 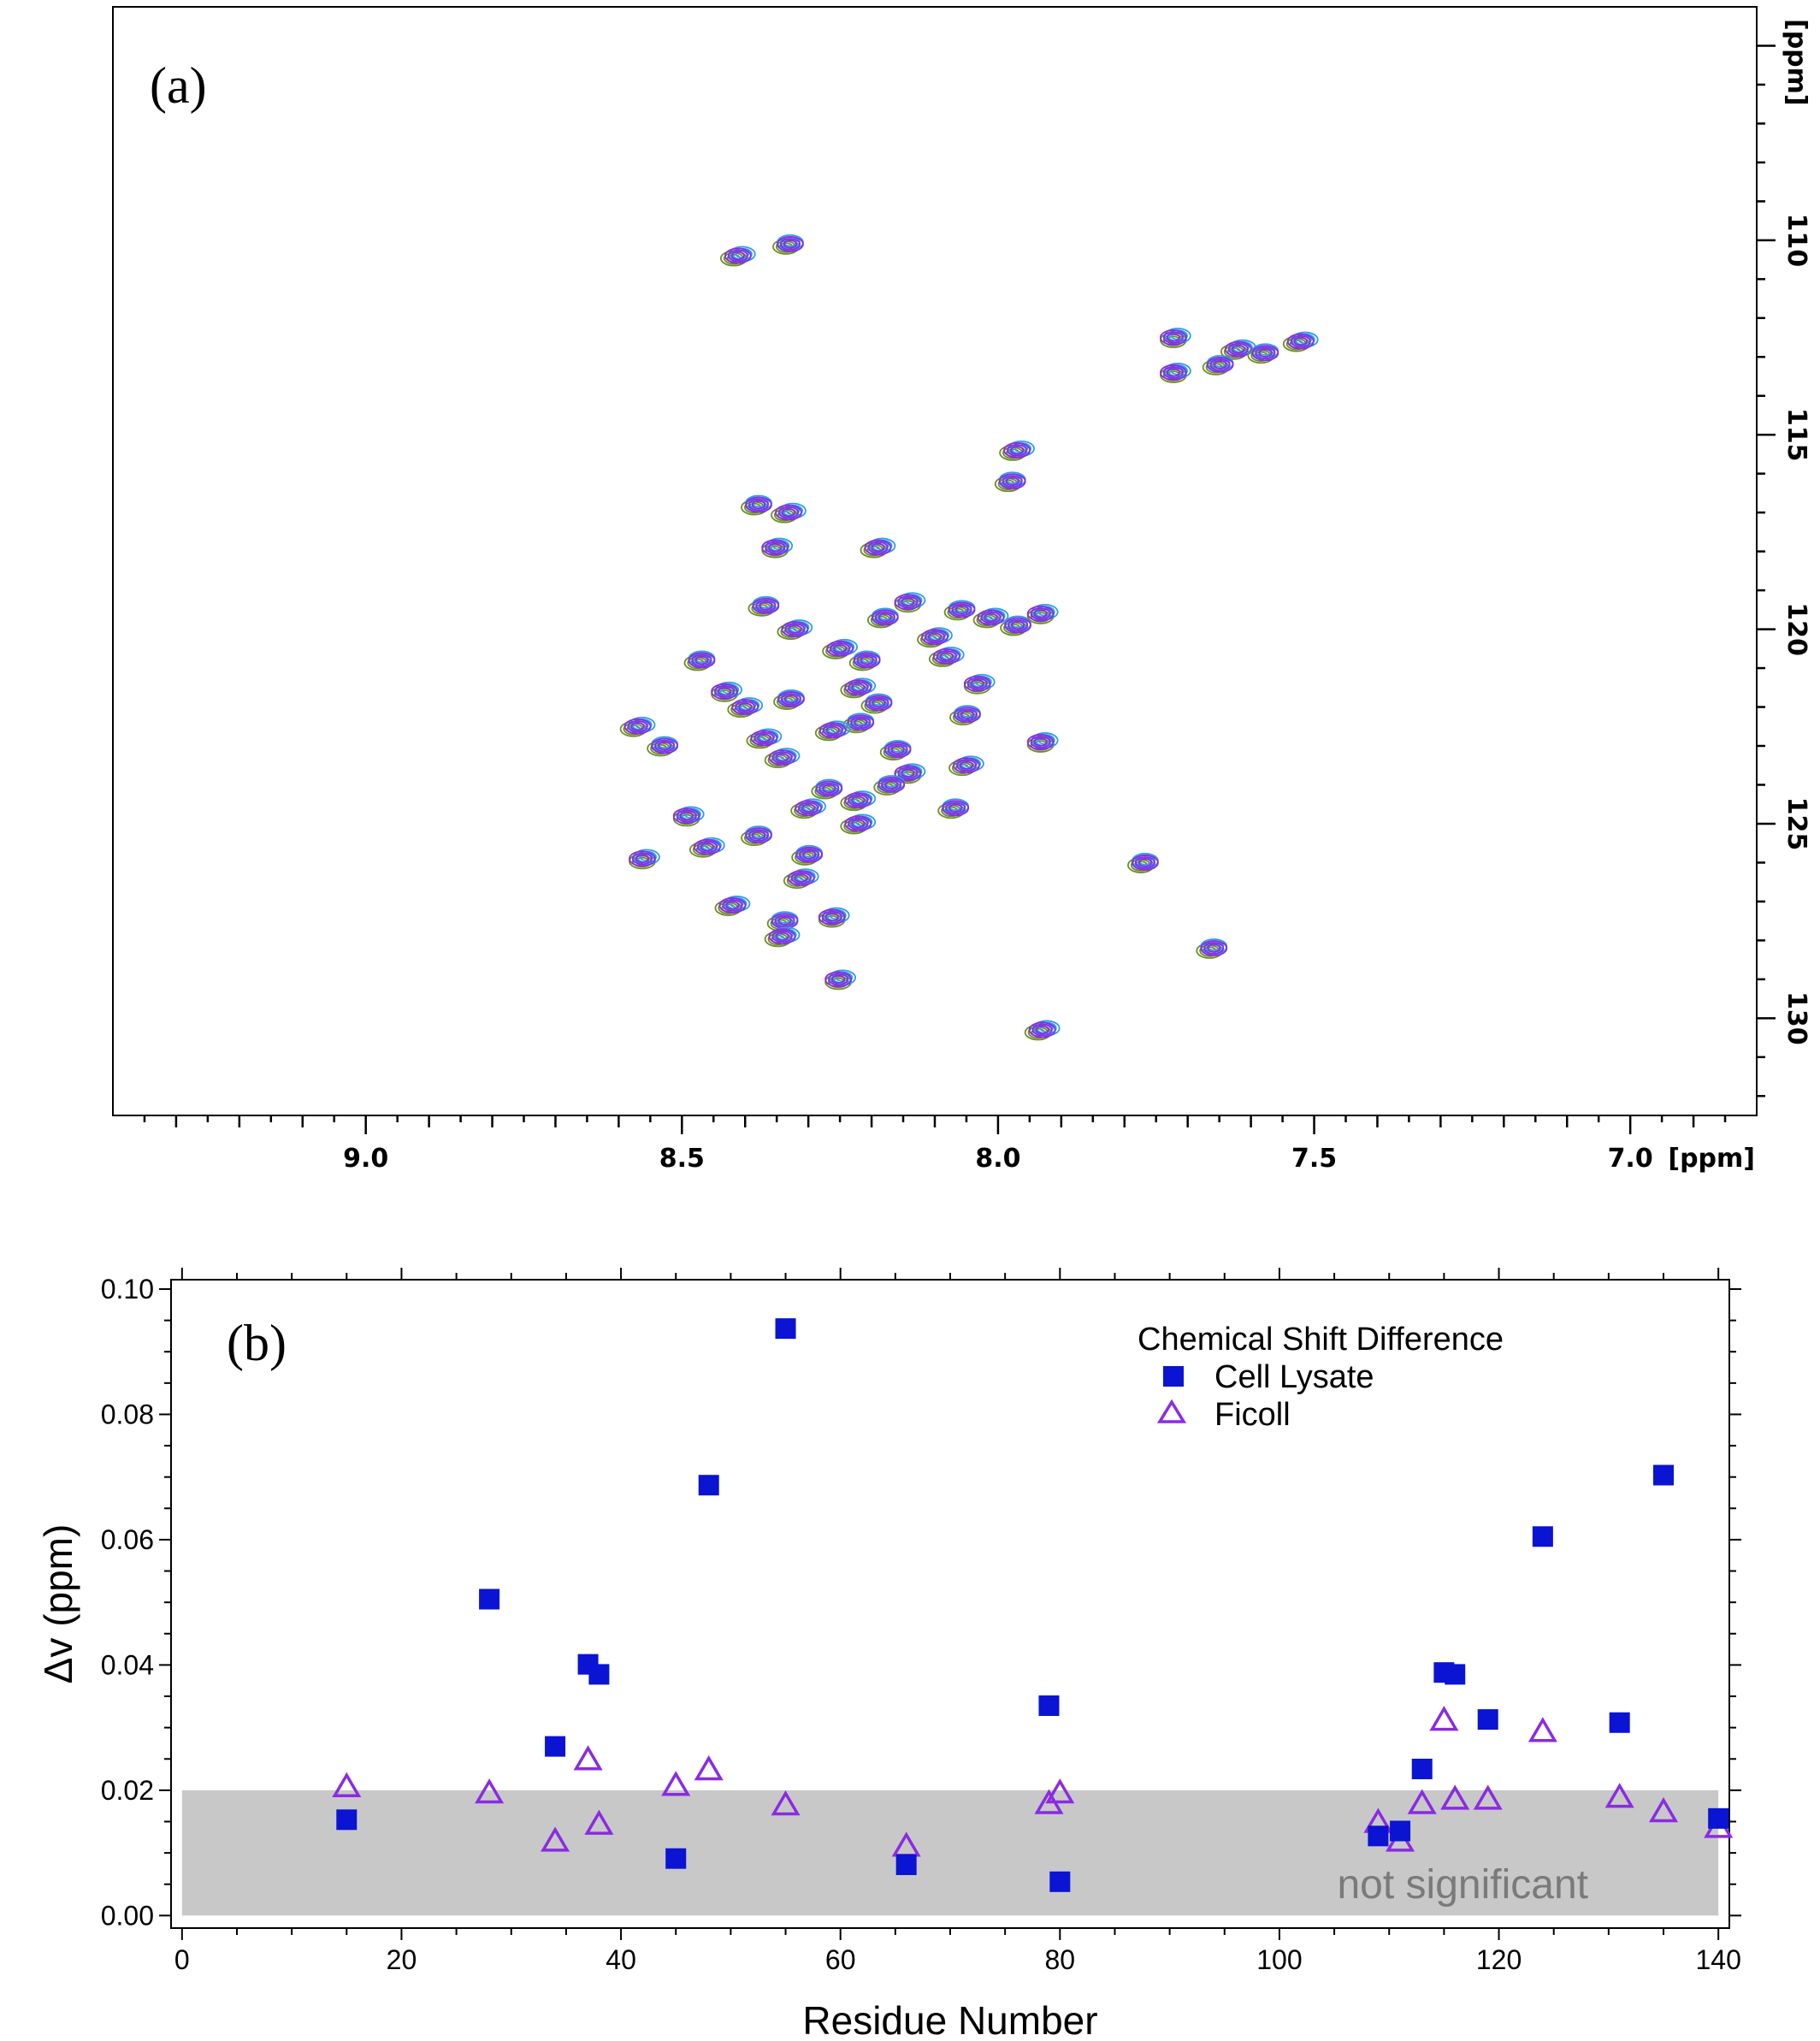 I want to click on spectrum-x-tick-label: 7.5, so click(x=1314, y=1159).